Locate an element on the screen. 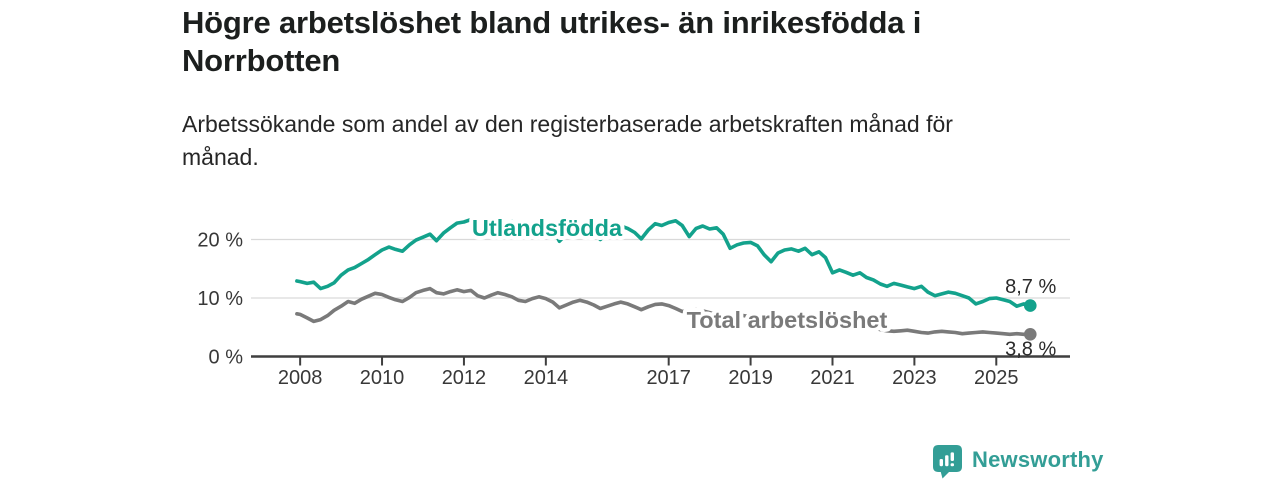  series-line-total-arbetsl-shet is located at coordinates (664, 311).